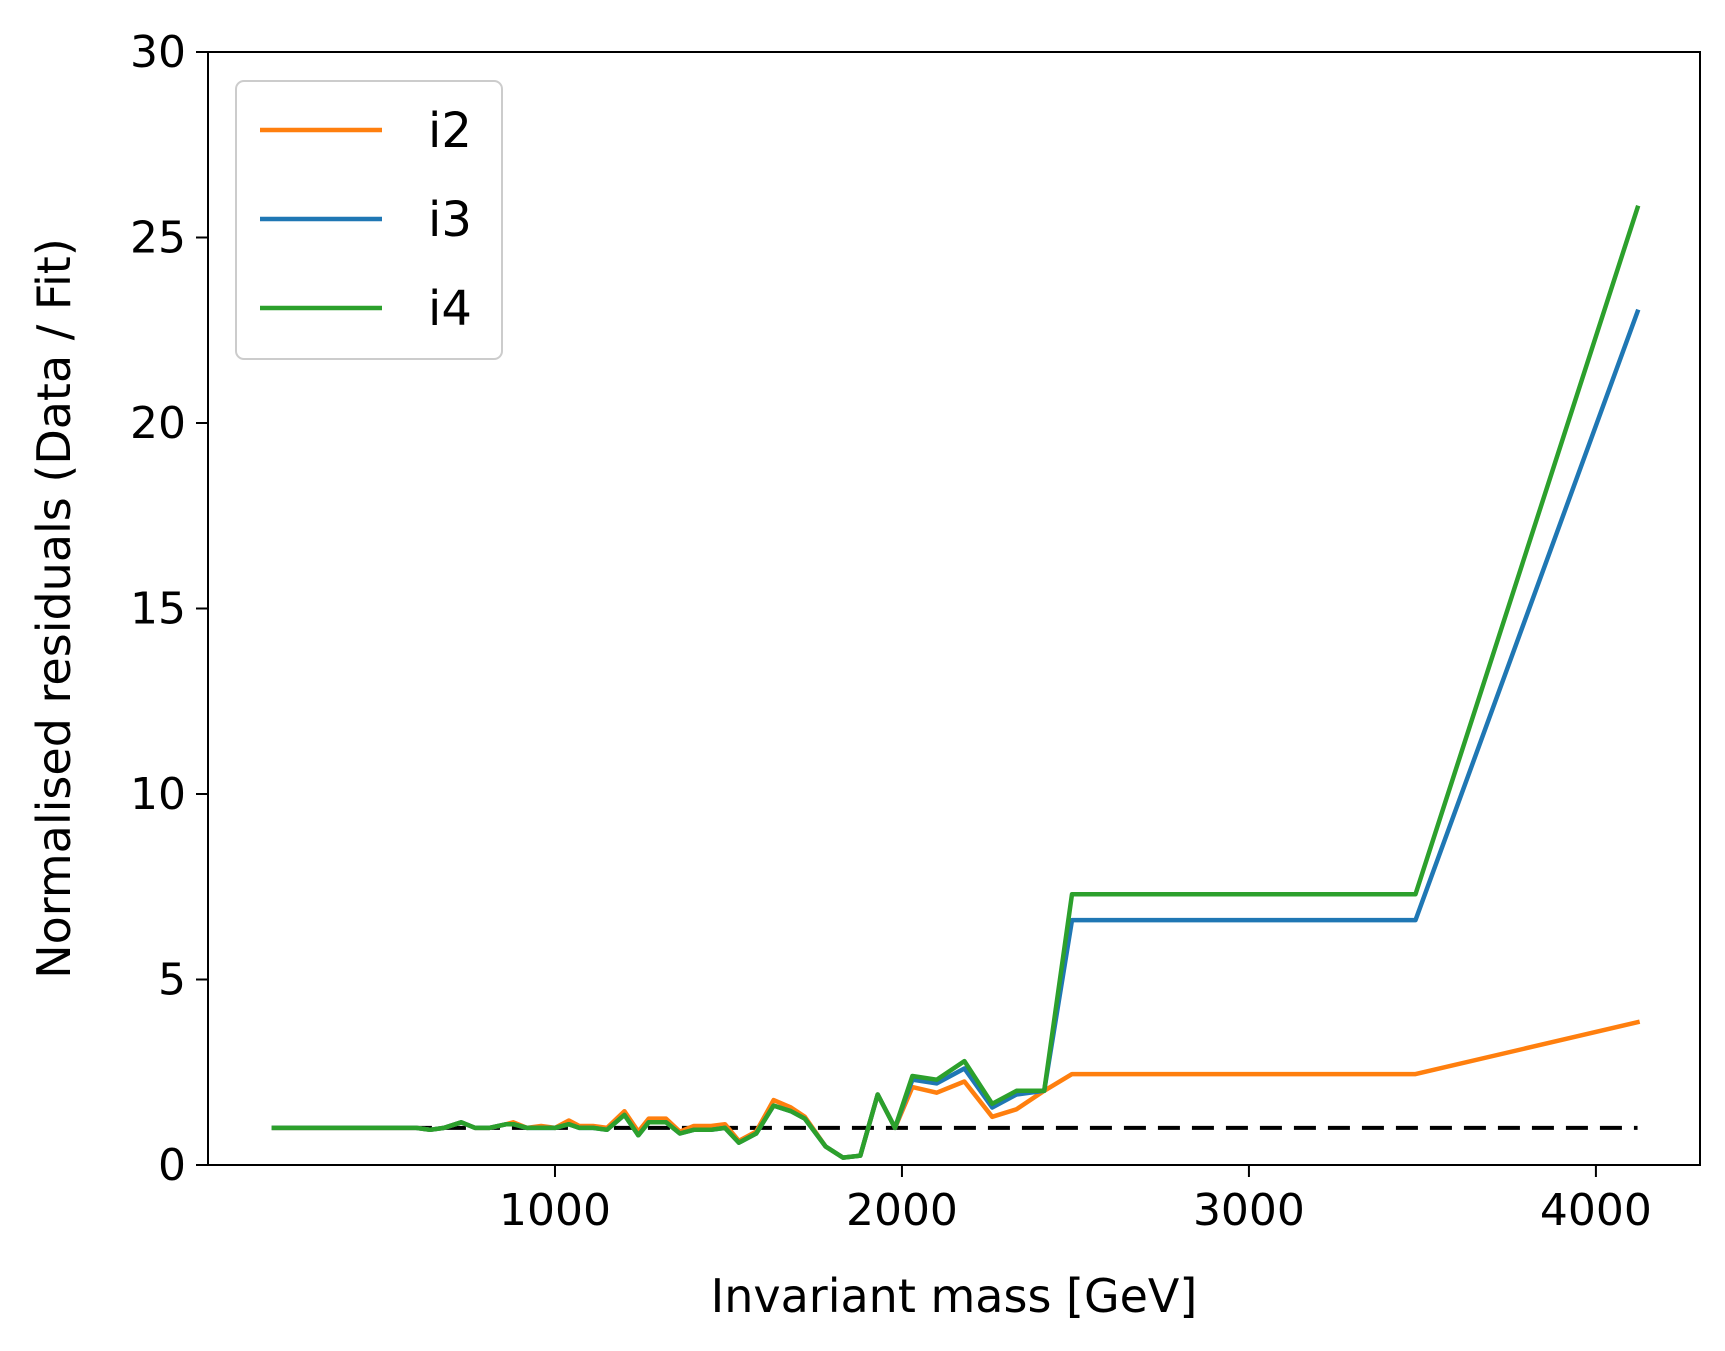 The height and width of the screenshot is (1351, 1725). What do you see at coordinates (956, 1089) in the screenshot?
I see `series-line-i2` at bounding box center [956, 1089].